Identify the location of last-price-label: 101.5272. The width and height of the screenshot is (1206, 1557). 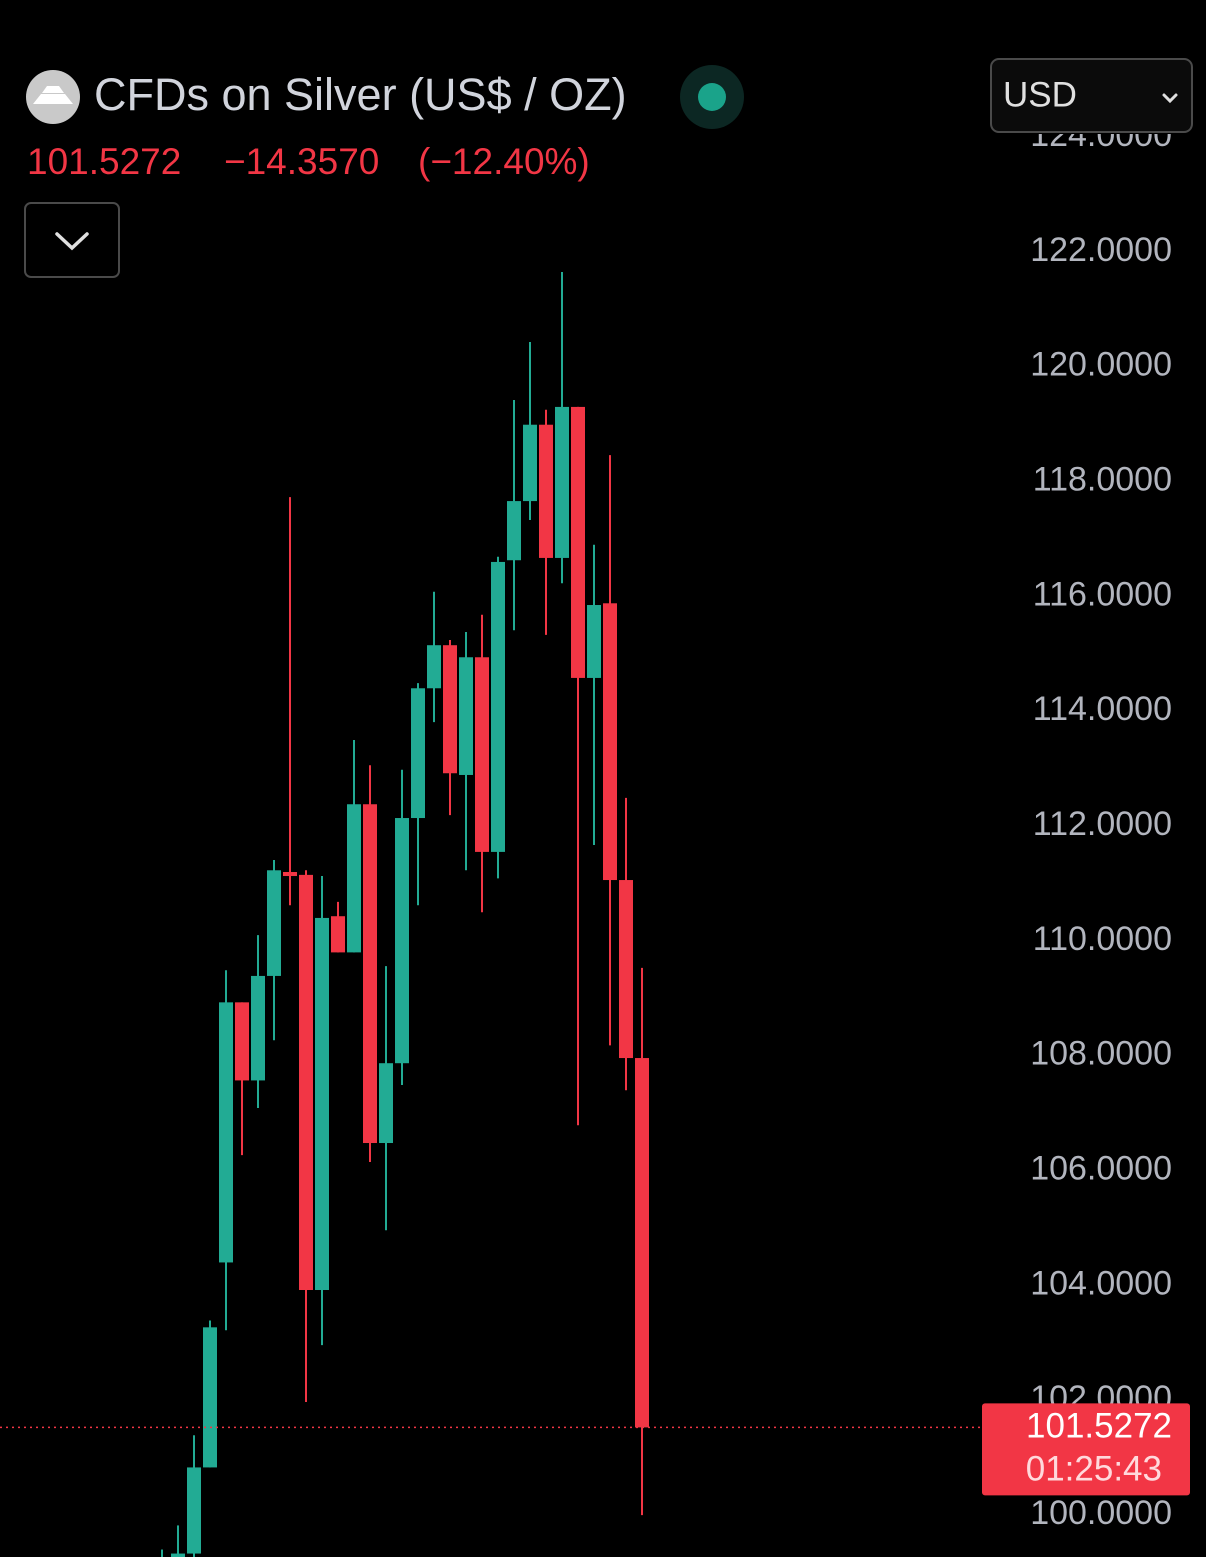
(1099, 1426).